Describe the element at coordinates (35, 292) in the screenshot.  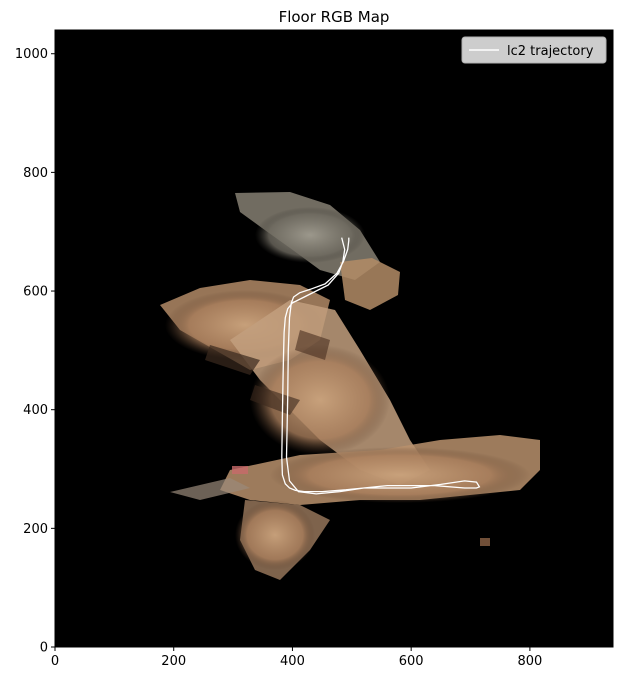
I see `y-tick-label: 600` at that location.